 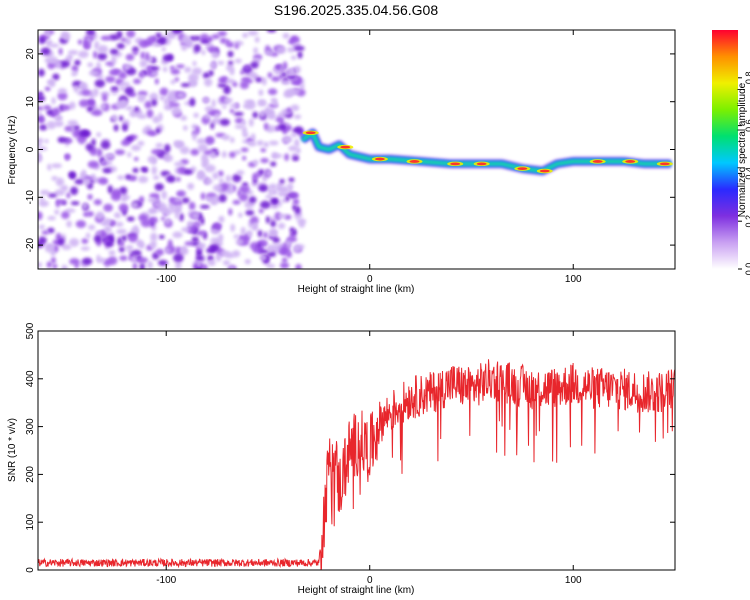 I want to click on colorbar-label: Normalized spectral amplitude, so click(x=742, y=149).